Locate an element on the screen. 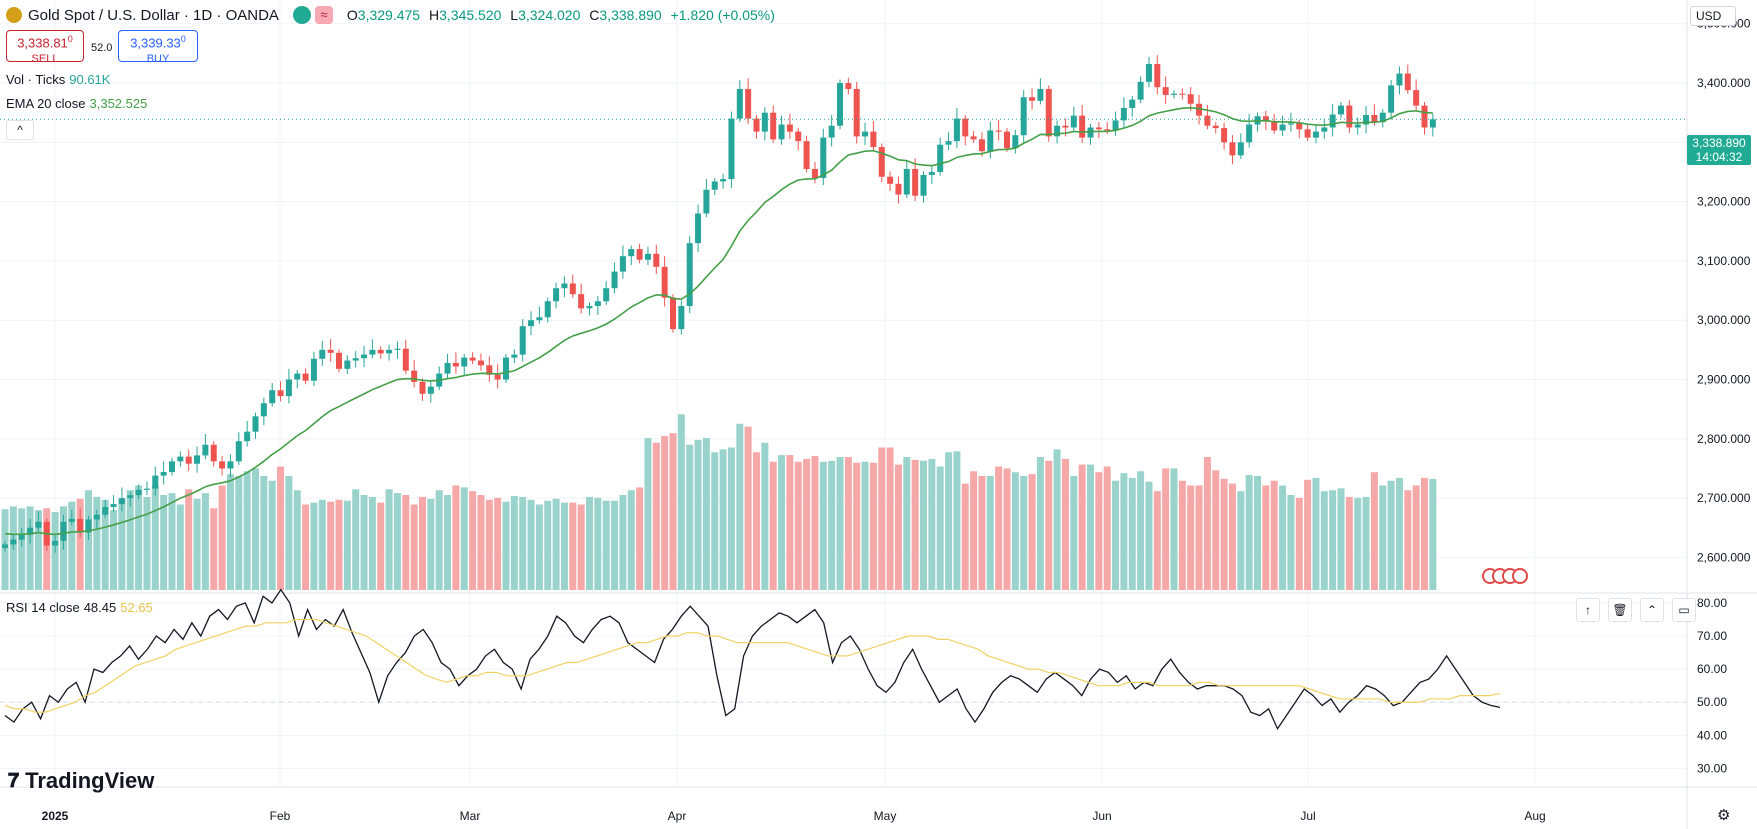 The width and height of the screenshot is (1757, 829). rsi-tick-label: 70.00 is located at coordinates (1712, 636).